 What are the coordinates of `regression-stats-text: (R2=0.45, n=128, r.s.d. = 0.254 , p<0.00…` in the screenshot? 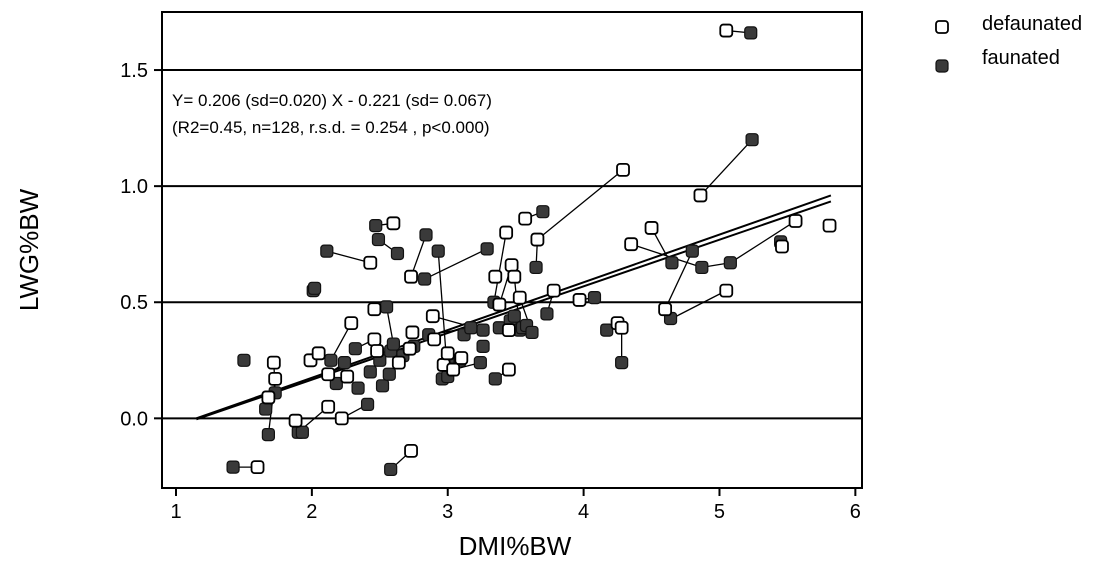 It's located at (331, 127).